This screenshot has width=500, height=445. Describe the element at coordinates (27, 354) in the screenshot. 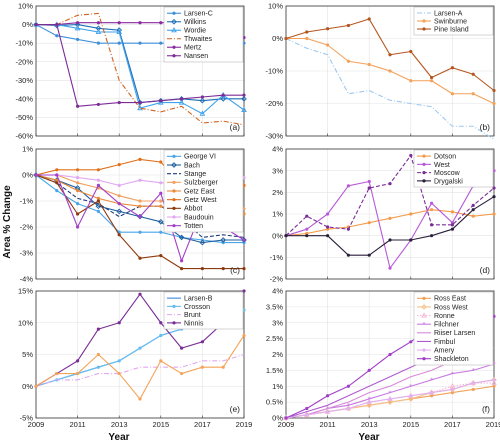

I see `y-tick-label: 5%` at that location.